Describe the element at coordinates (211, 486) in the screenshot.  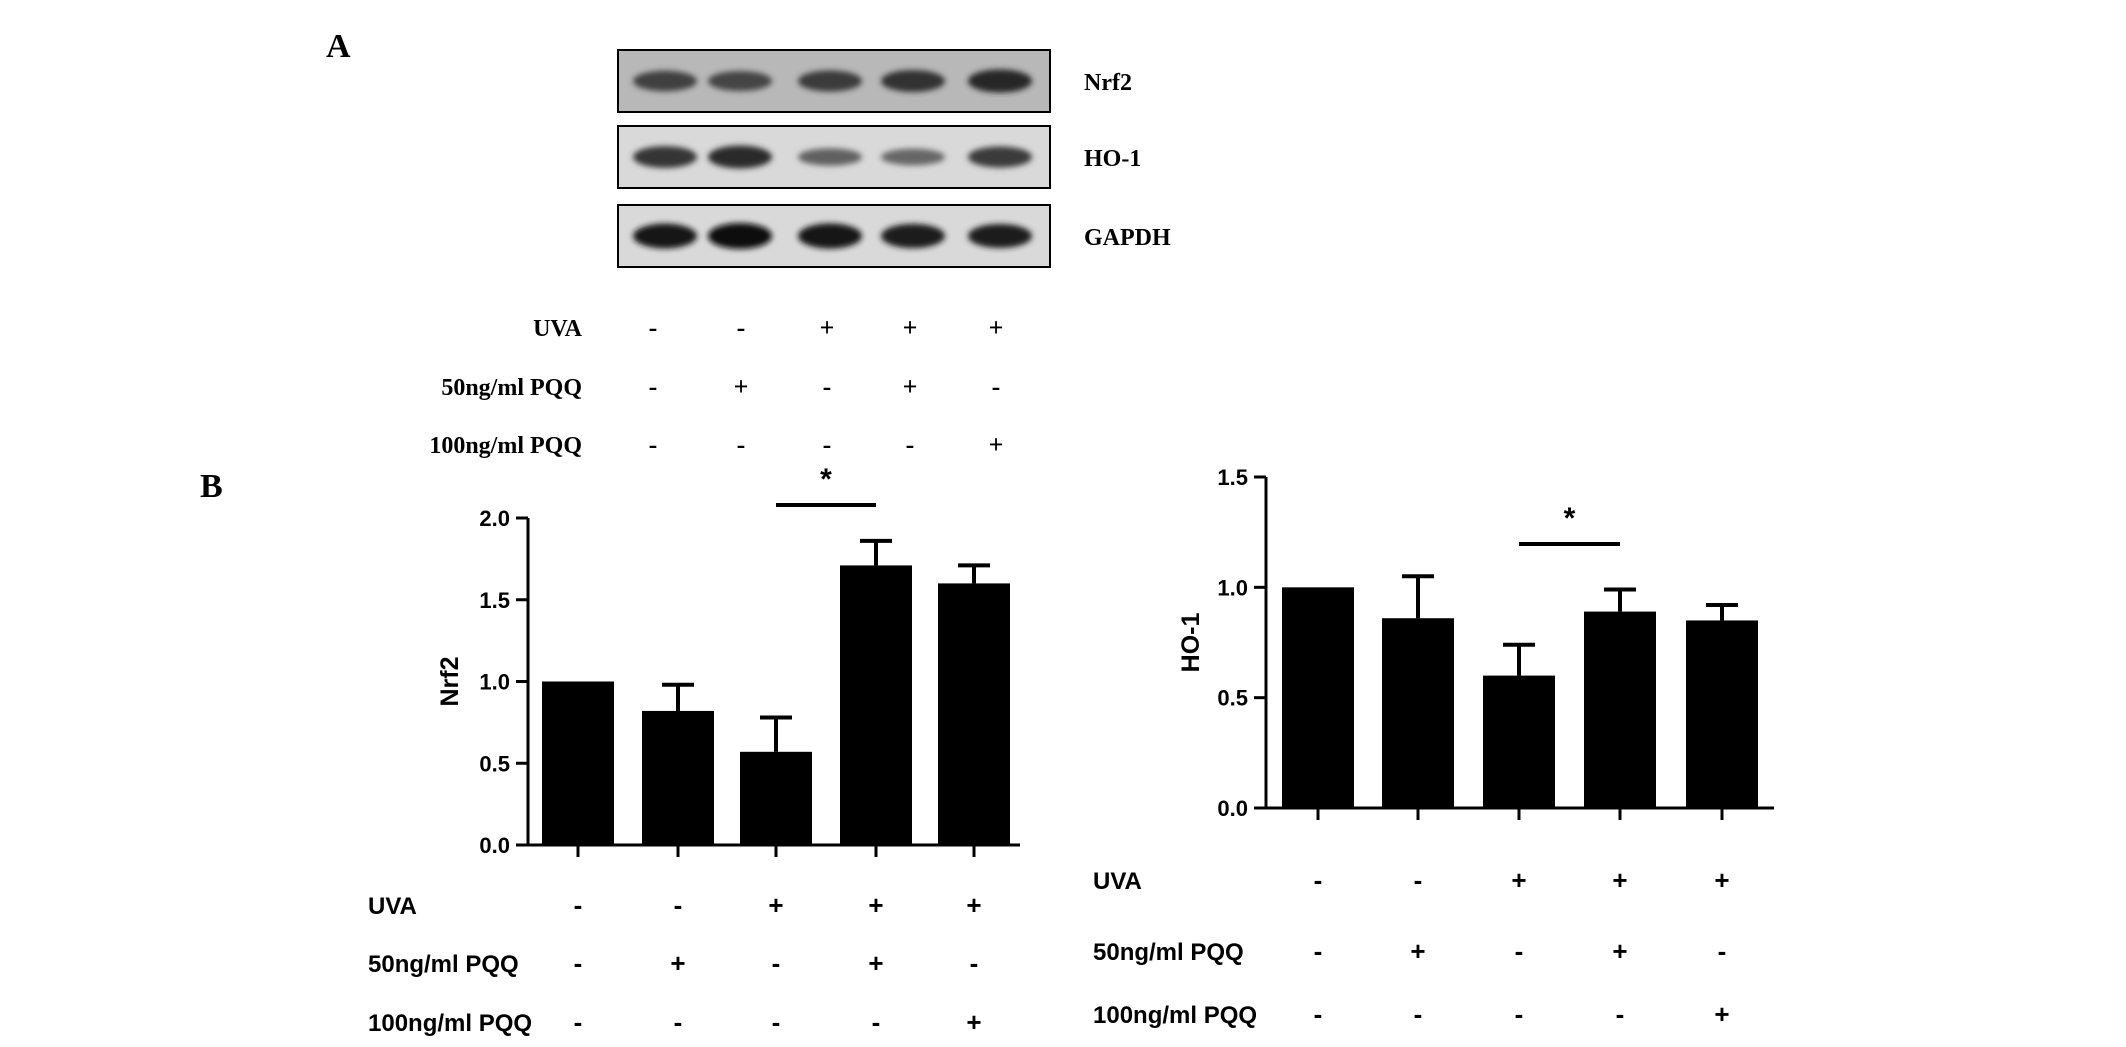
I see `panel-b-label: B` at that location.